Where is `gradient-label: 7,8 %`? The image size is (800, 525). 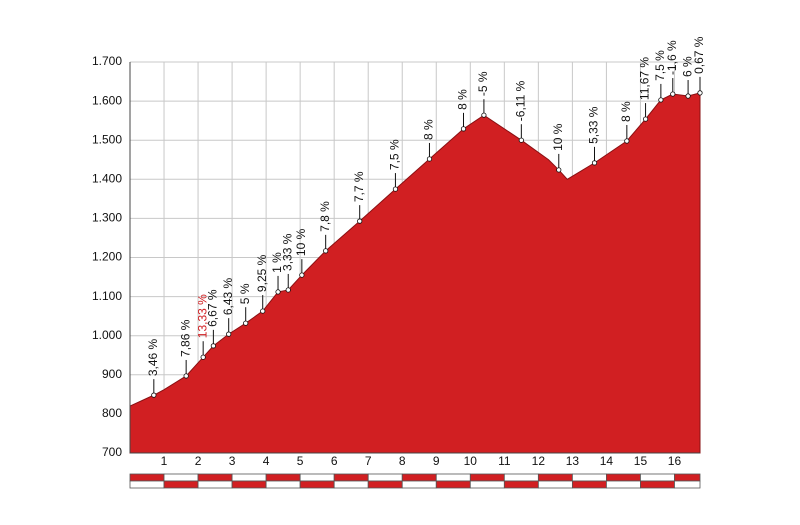 gradient-label: 7,8 % is located at coordinates (325, 216).